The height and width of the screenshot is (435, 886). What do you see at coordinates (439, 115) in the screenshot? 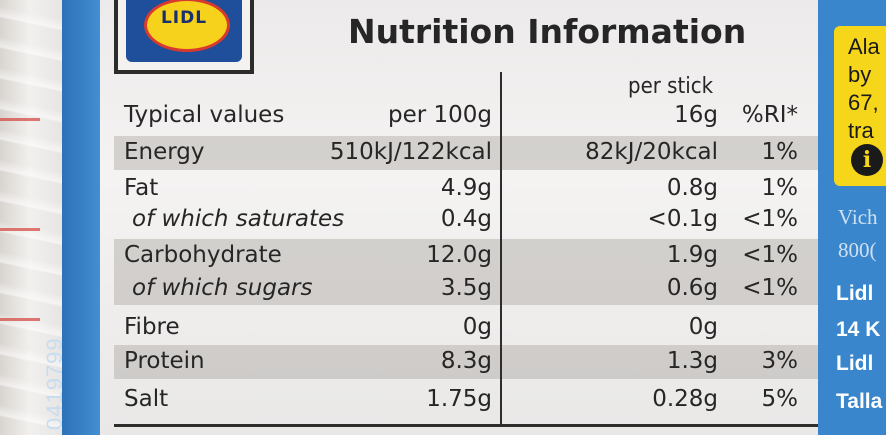
I see `header-per-100g: per 100g` at bounding box center [439, 115].